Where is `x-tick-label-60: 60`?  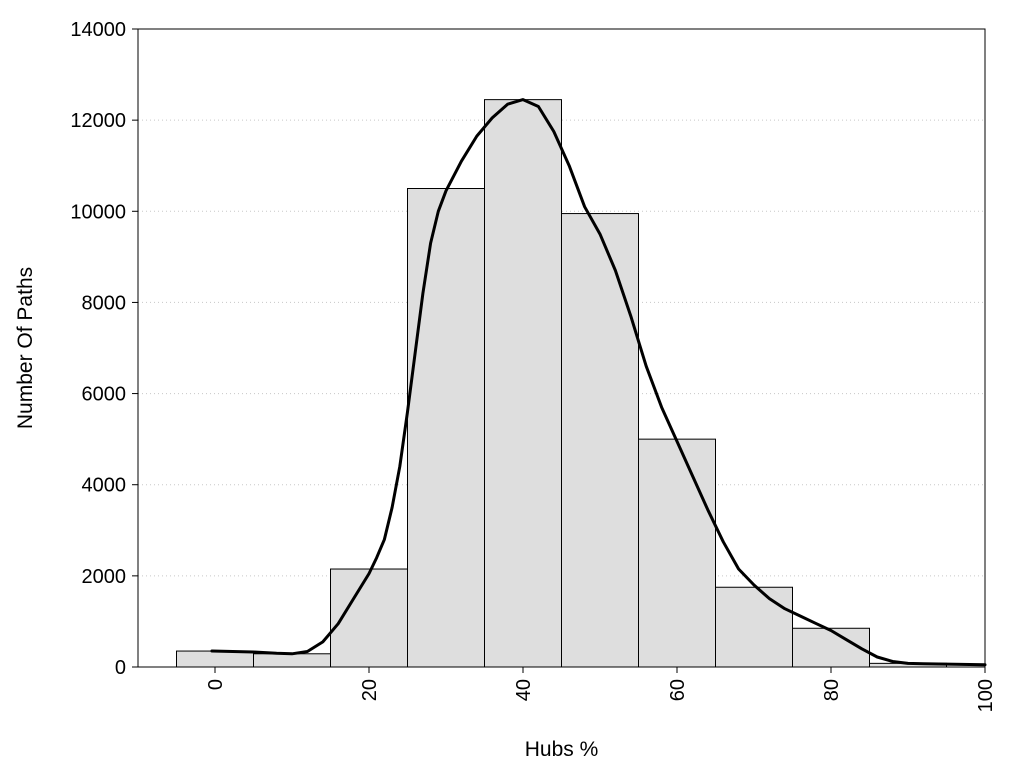
x-tick-label-60: 60 is located at coordinates (678, 690).